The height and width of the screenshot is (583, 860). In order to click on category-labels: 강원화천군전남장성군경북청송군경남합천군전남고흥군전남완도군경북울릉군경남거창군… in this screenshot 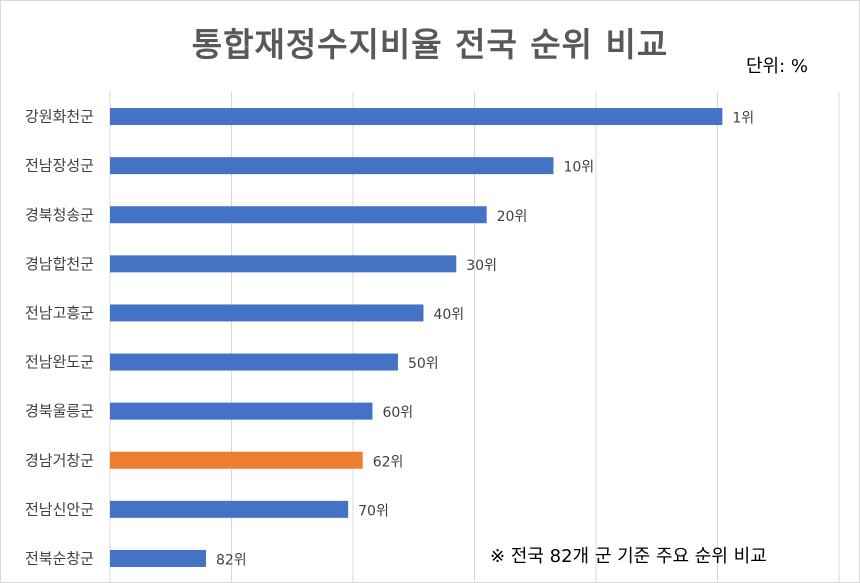, I will do `click(59, 338)`.